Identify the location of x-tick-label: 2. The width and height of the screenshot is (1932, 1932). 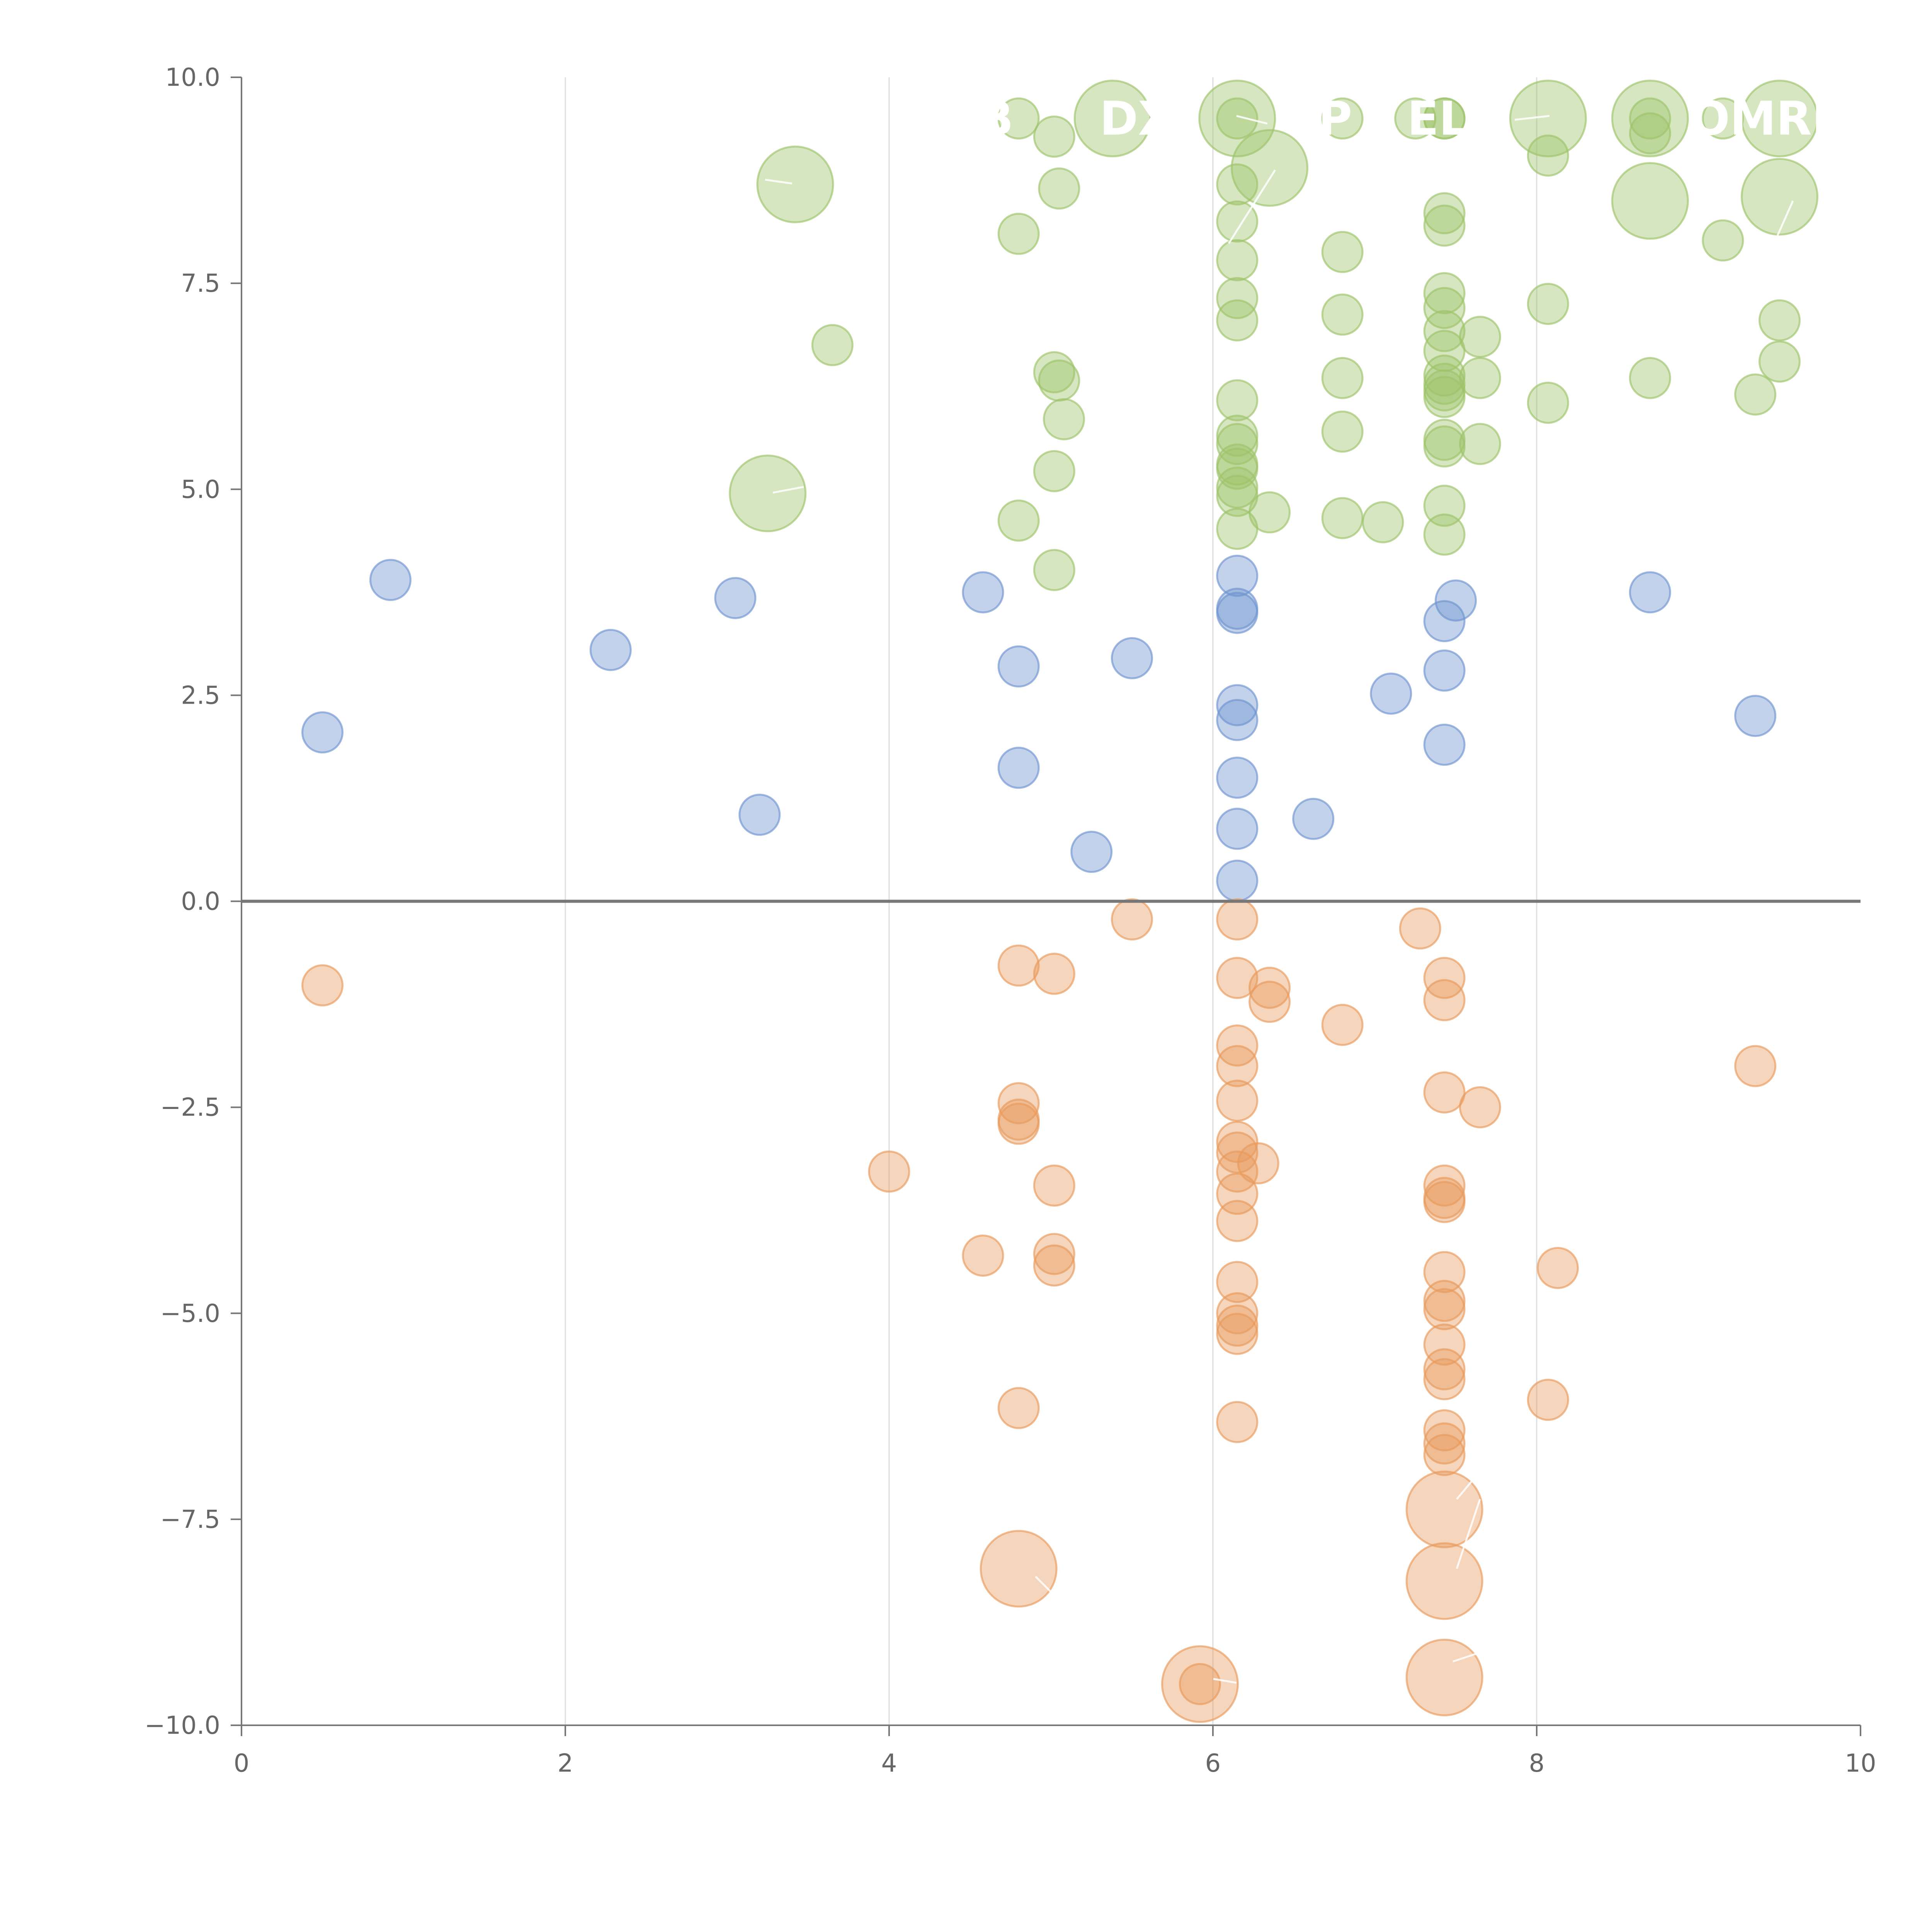
(565, 1764).